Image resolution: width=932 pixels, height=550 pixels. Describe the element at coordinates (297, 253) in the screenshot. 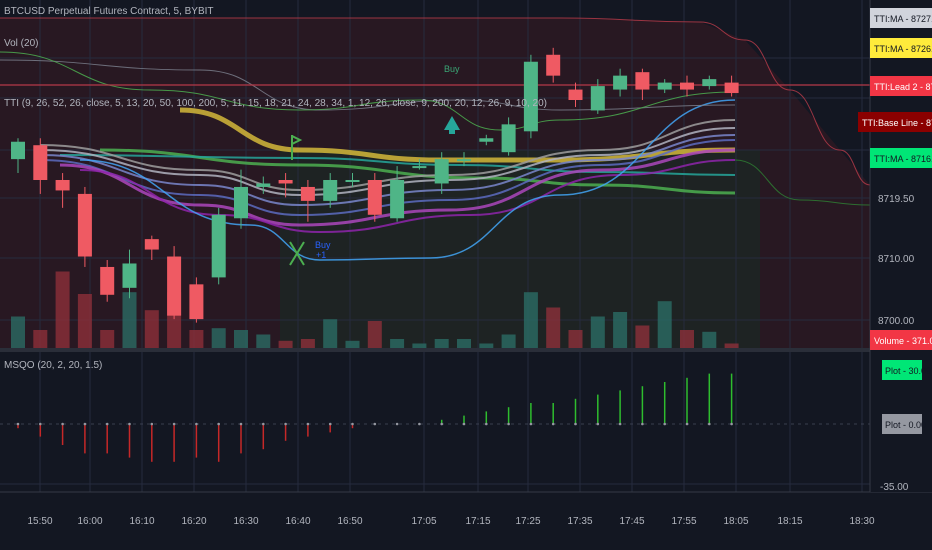

I see `cross-x-icon` at that location.